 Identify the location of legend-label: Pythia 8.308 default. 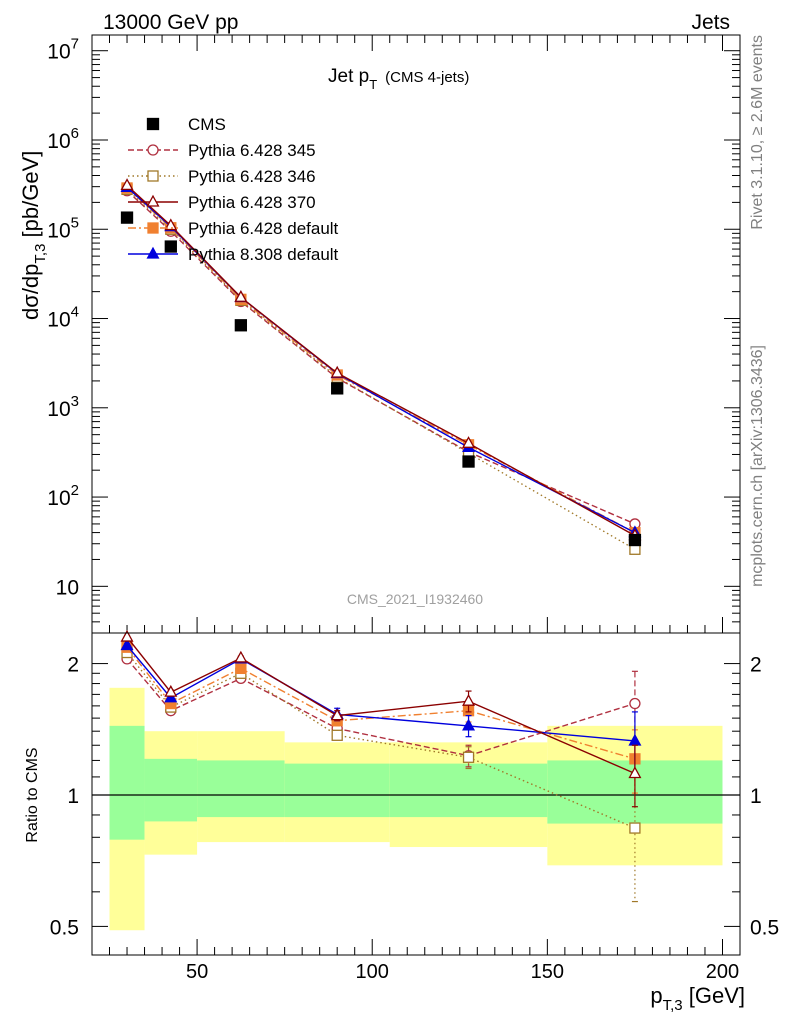
(263, 254).